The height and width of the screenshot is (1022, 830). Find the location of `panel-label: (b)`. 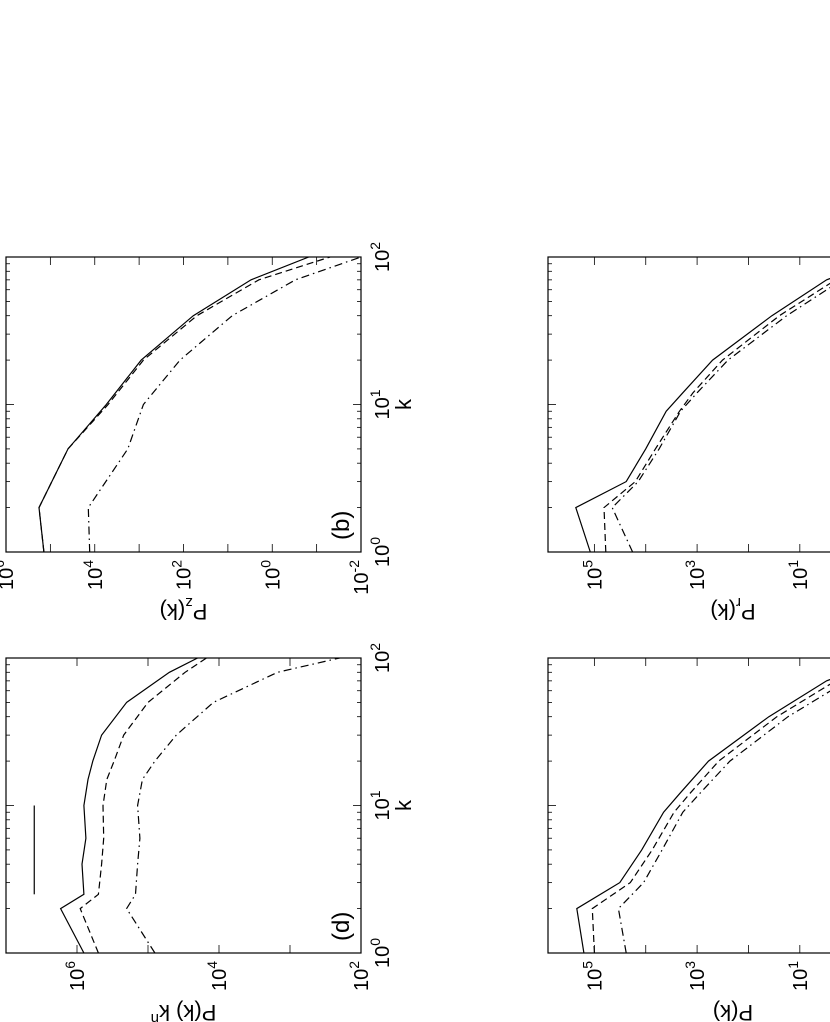

panel-label: (b) is located at coordinates (341, 525).